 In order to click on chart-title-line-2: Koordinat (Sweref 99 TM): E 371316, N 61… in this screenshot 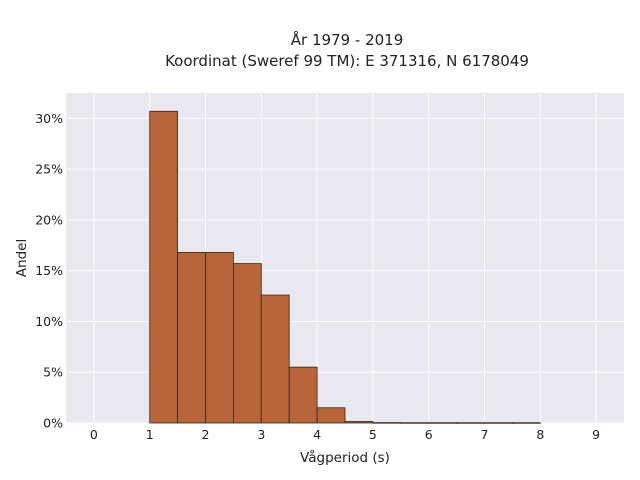, I will do `click(347, 61)`.